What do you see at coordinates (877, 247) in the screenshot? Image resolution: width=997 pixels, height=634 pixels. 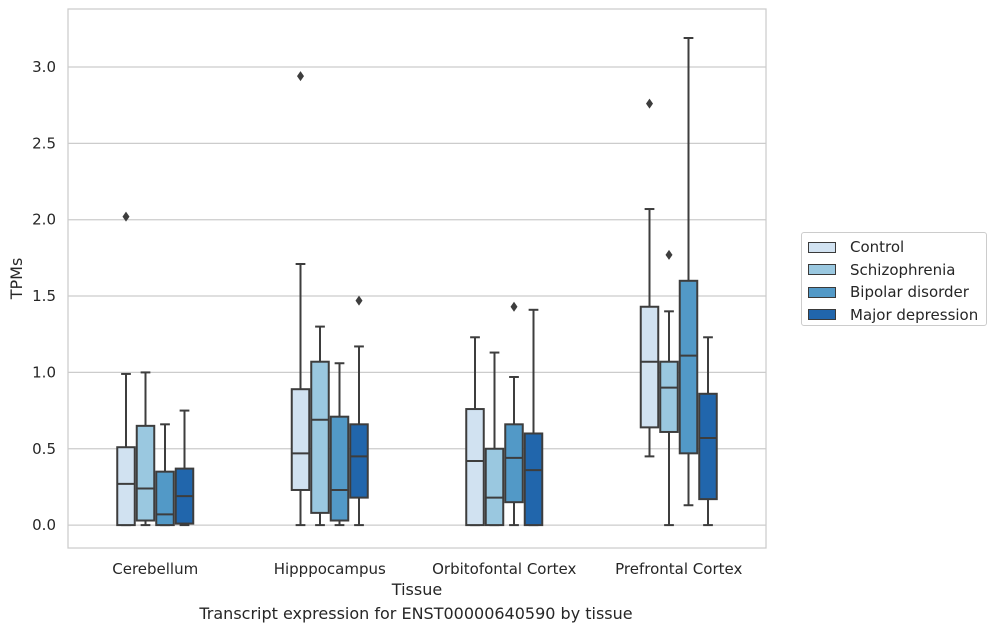 I see `legend-label: Control` at bounding box center [877, 247].